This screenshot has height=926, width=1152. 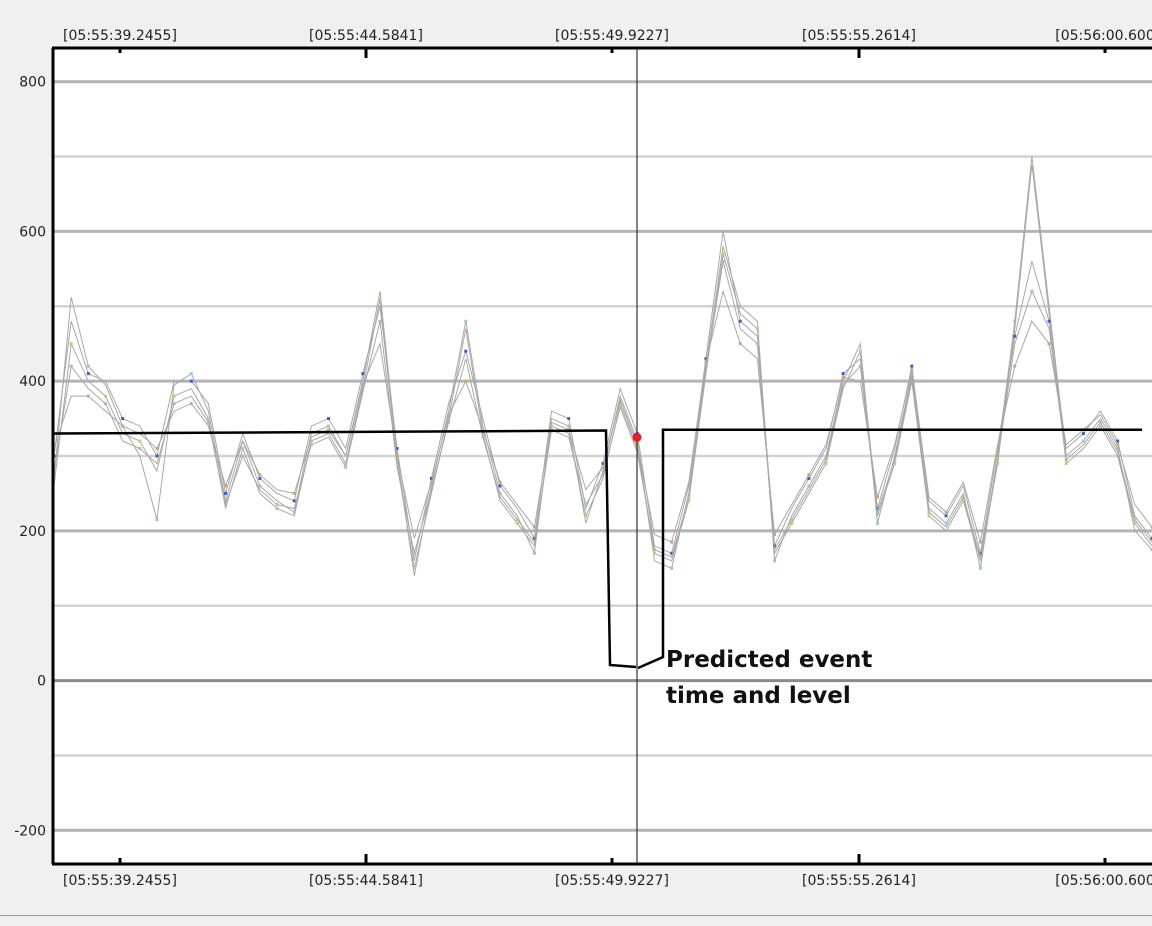 What do you see at coordinates (612, 881) in the screenshot?
I see `x-tick-label-bottom: [05:55:49.9227]` at bounding box center [612, 881].